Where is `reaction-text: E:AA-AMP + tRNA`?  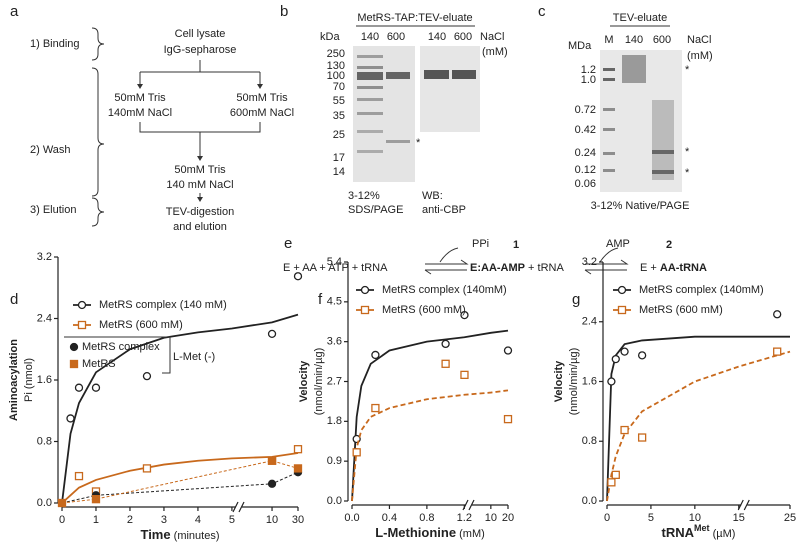 reaction-text: E:AA-AMP + tRNA is located at coordinates (517, 268).